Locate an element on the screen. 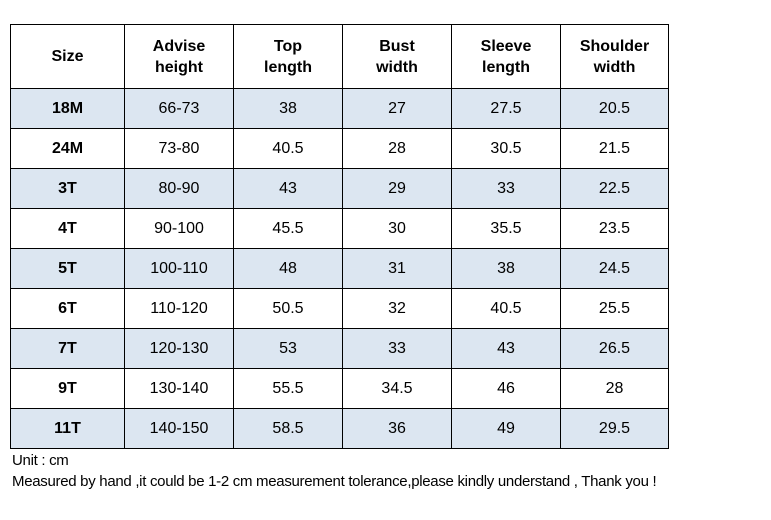 The width and height of the screenshot is (771, 520). size-cell: 6T is located at coordinates (67, 308).